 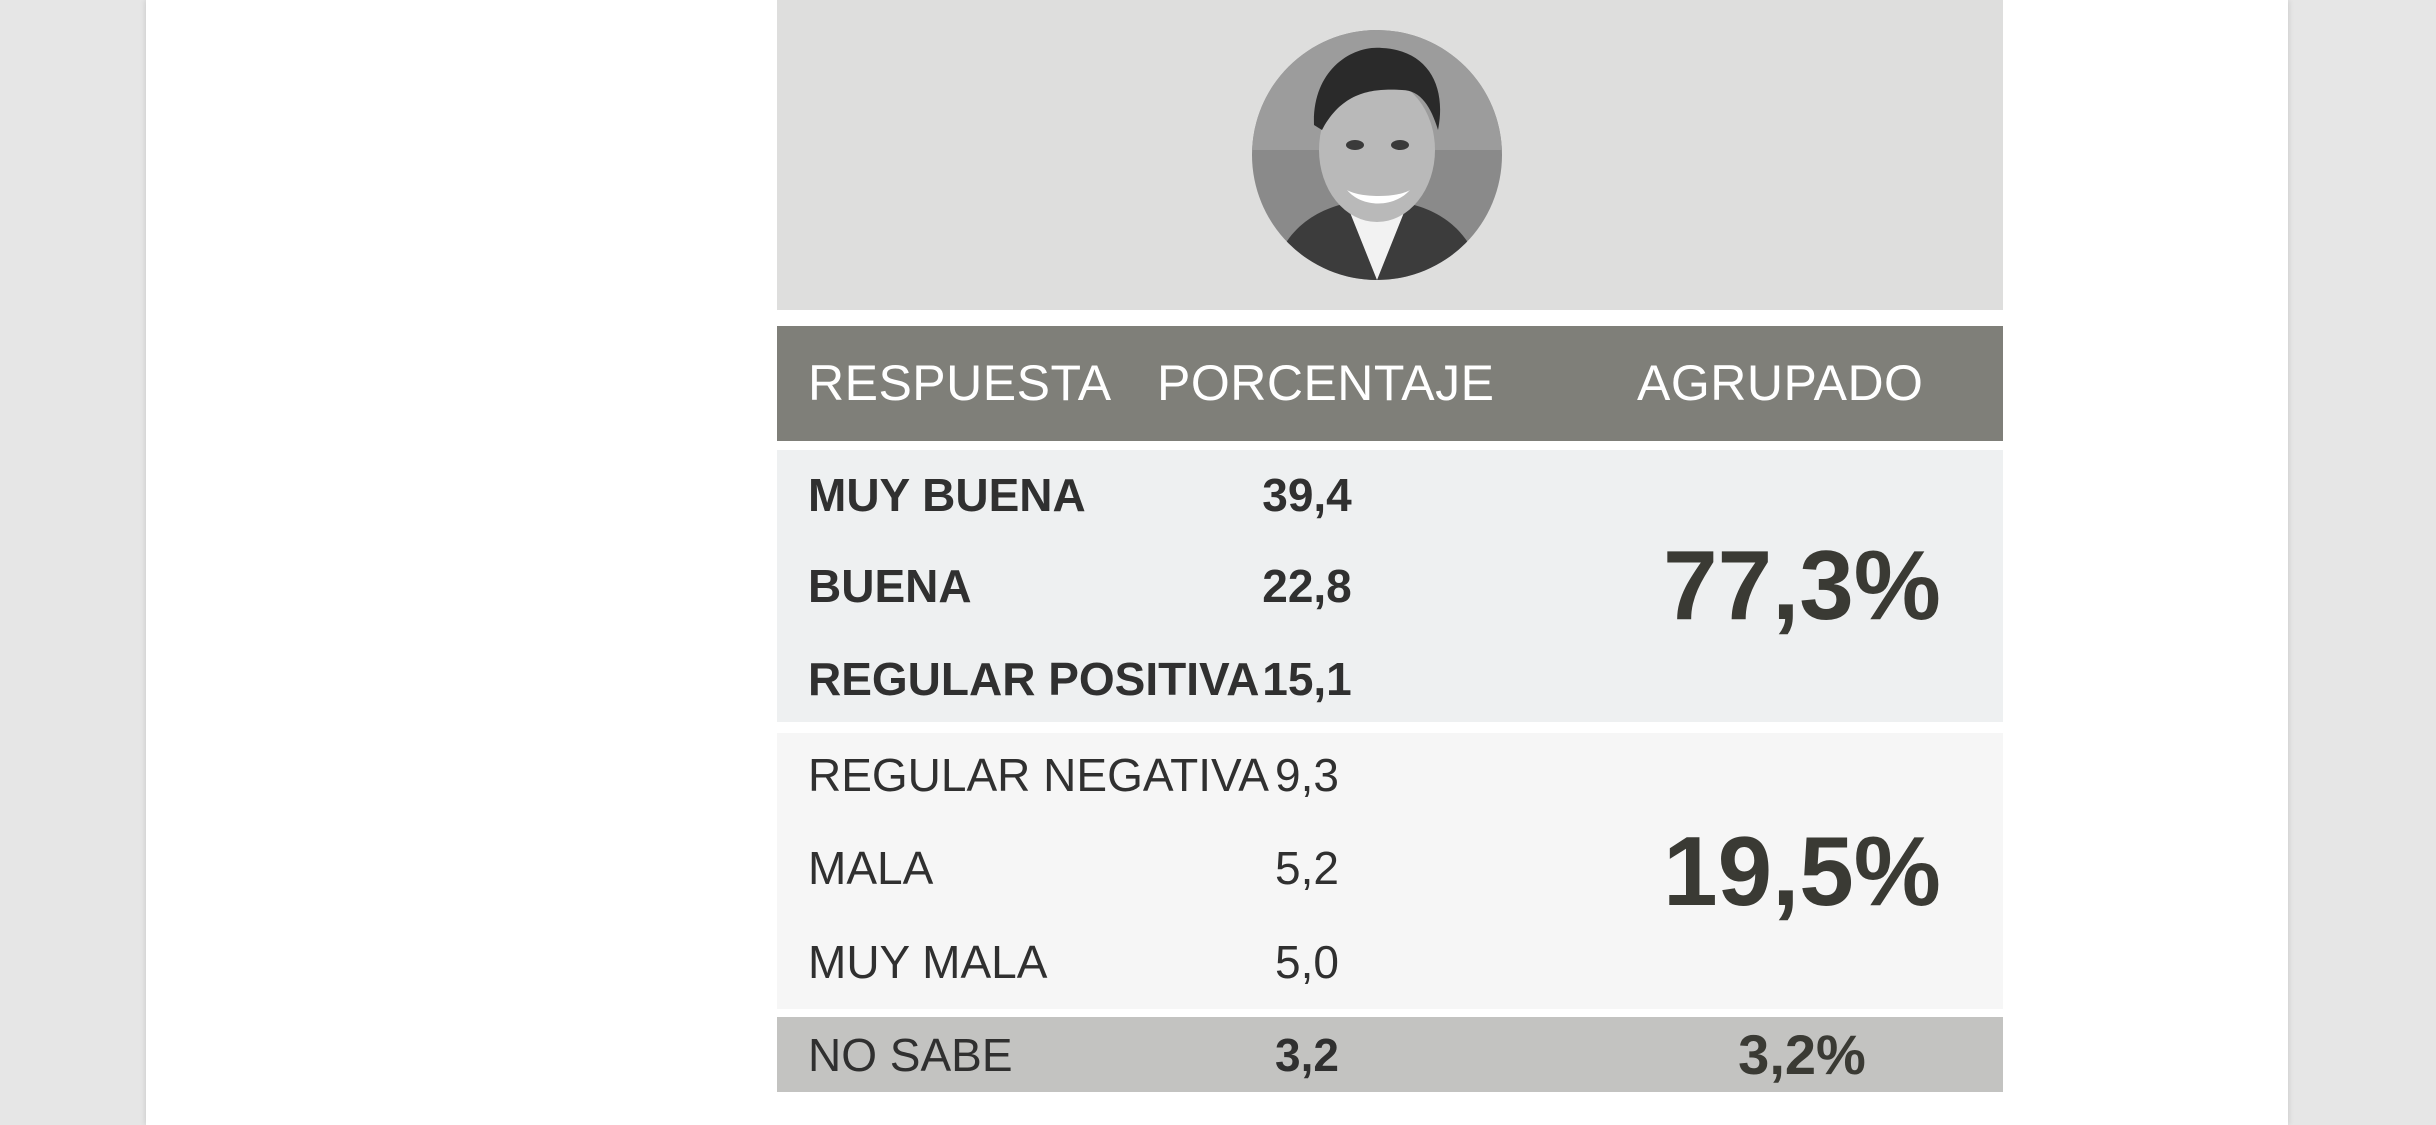 What do you see at coordinates (960, 383) in the screenshot?
I see `header-respuesta: RESPUESTA` at bounding box center [960, 383].